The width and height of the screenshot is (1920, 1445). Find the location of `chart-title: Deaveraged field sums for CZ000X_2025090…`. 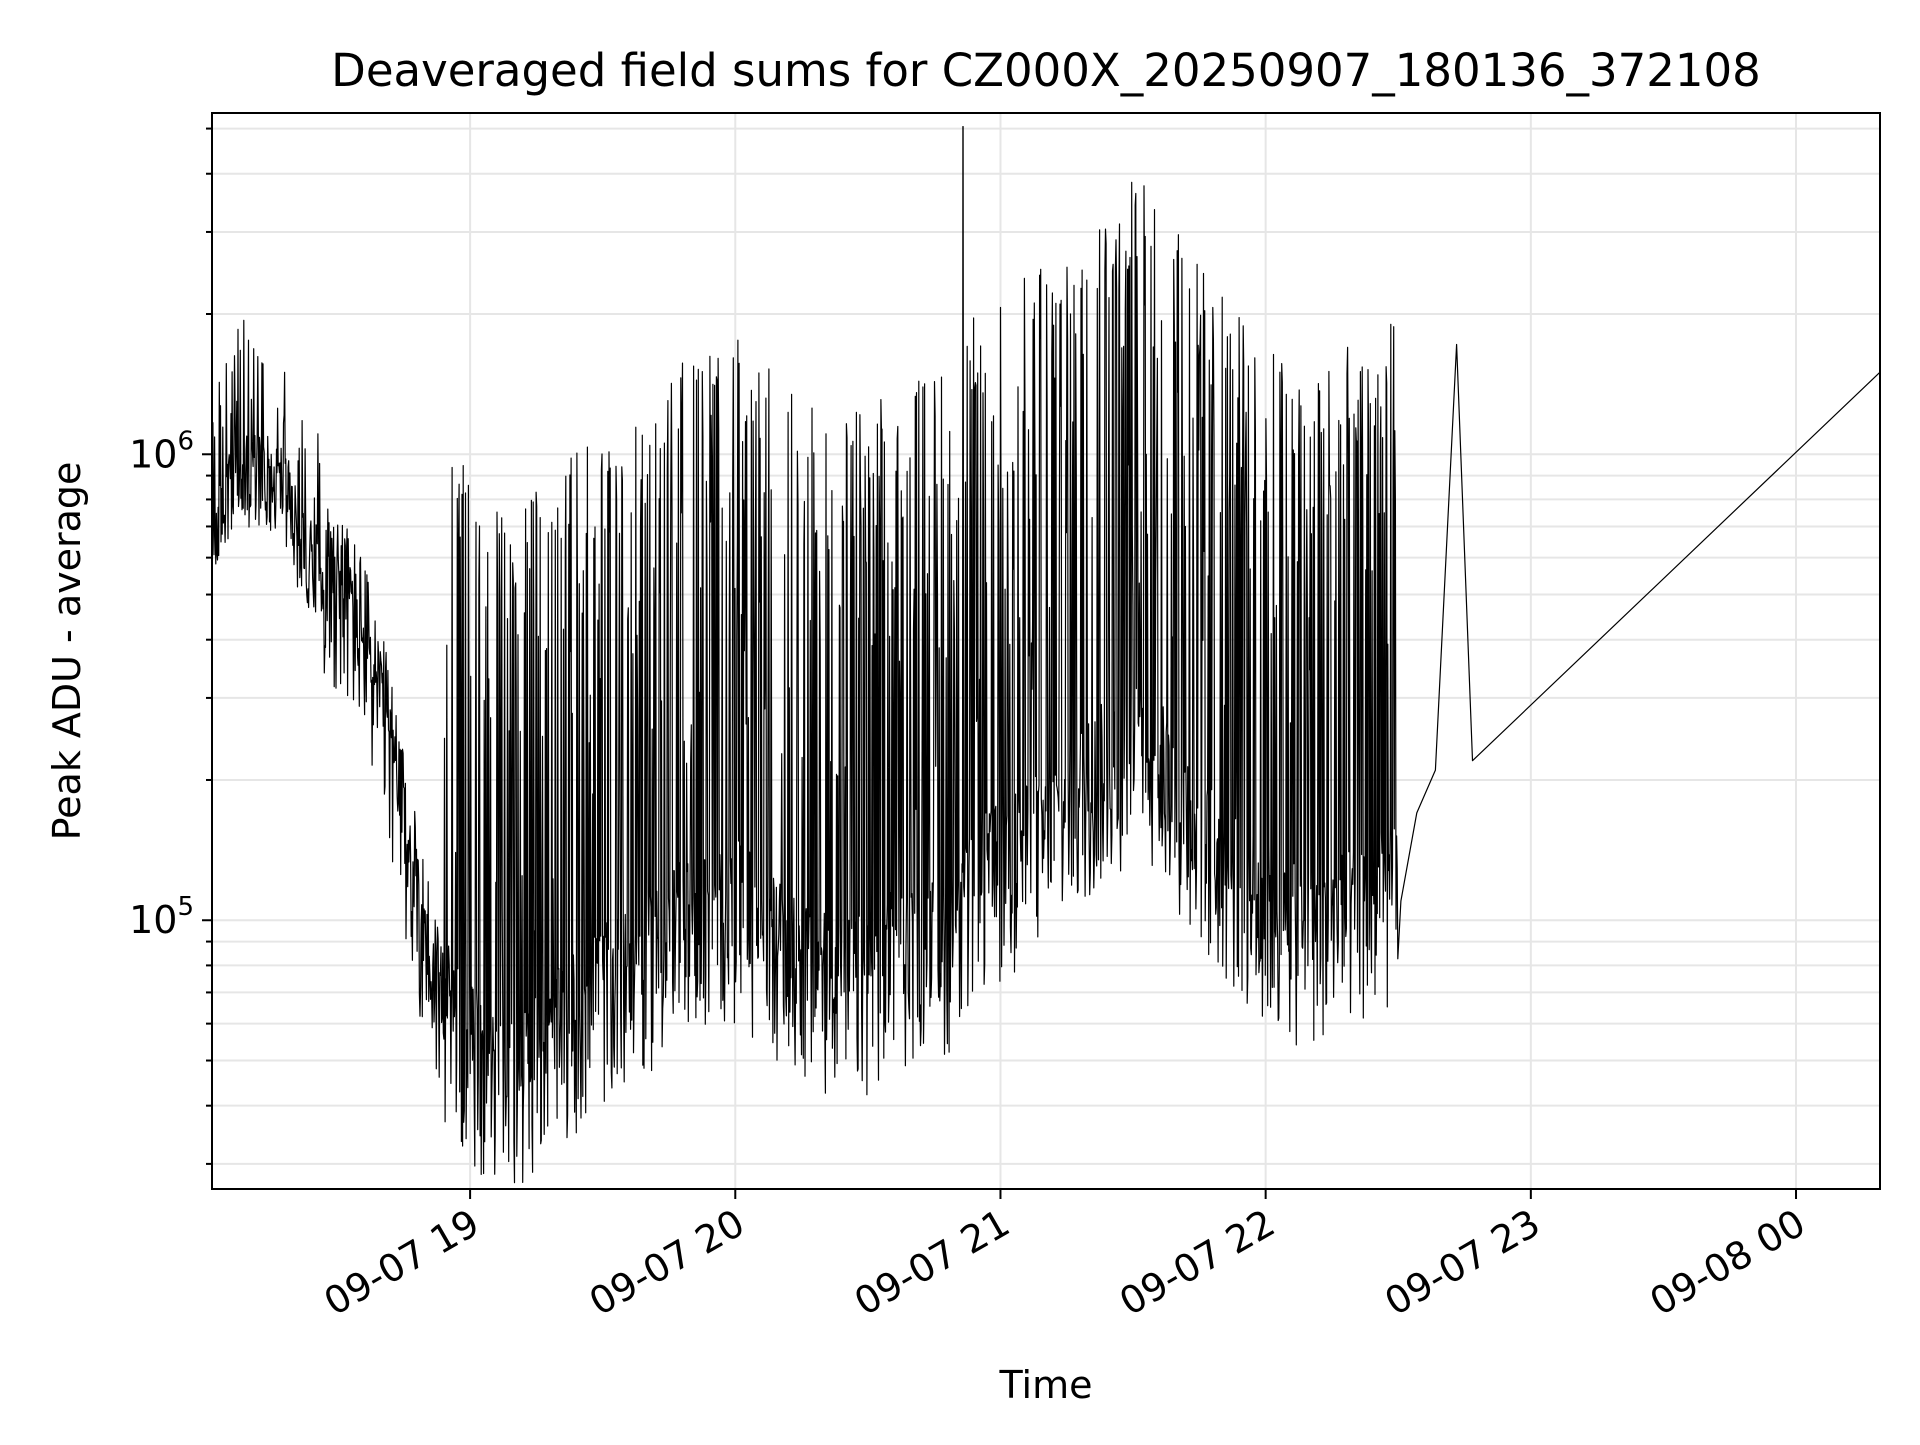

chart-title: Deaveraged field sums for CZ000X_2025090… is located at coordinates (1046, 70).